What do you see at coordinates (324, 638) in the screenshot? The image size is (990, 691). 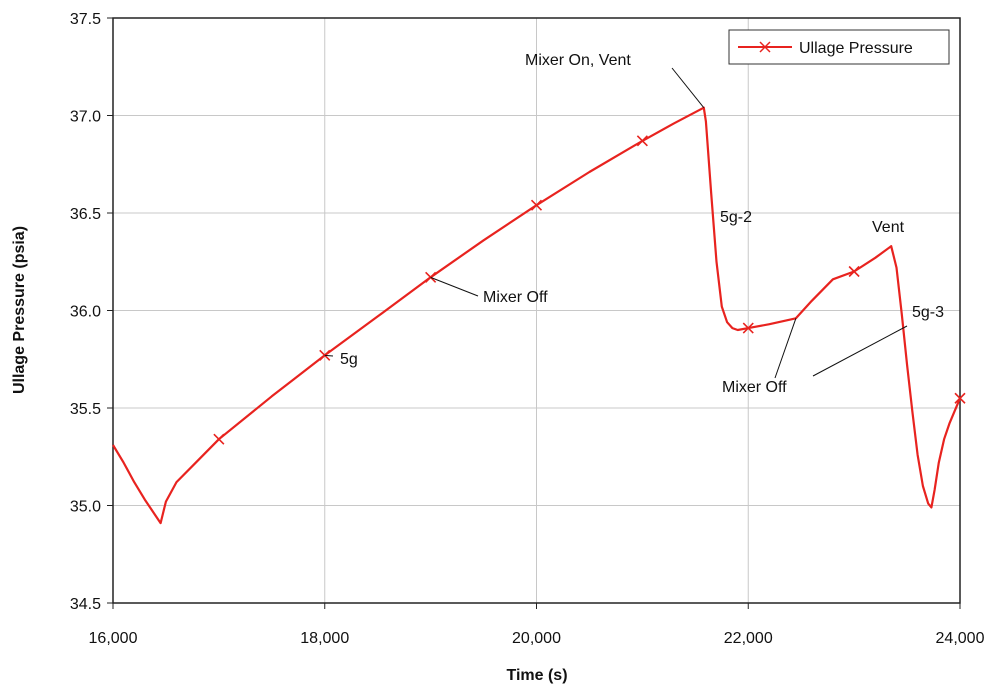 I see `x-tick-label: 18,000` at bounding box center [324, 638].